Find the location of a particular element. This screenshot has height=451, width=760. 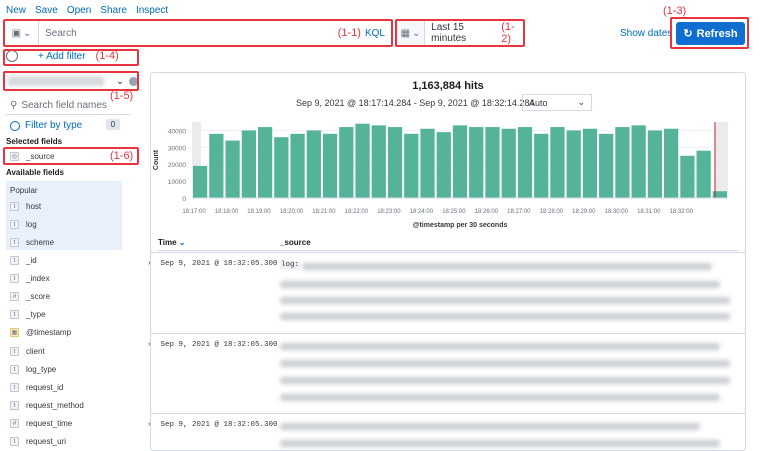

x-tick-label: 18:30:00 is located at coordinates (617, 212).